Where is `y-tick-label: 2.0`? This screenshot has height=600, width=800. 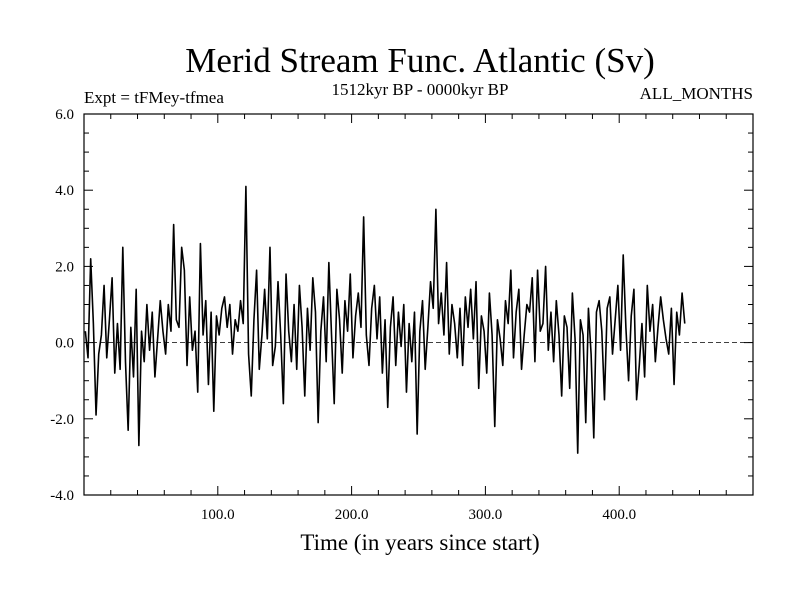
y-tick-label: 2.0 is located at coordinates (64, 267).